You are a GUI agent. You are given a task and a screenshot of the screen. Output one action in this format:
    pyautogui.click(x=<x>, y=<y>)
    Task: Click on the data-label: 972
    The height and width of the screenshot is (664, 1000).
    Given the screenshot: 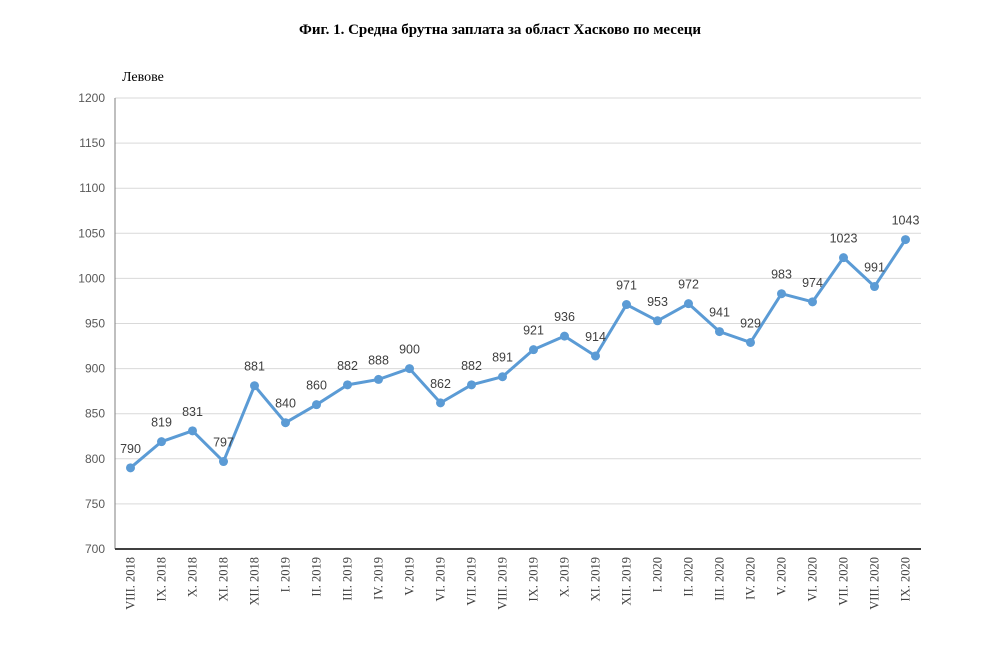 What is the action you would take?
    pyautogui.click(x=688, y=285)
    